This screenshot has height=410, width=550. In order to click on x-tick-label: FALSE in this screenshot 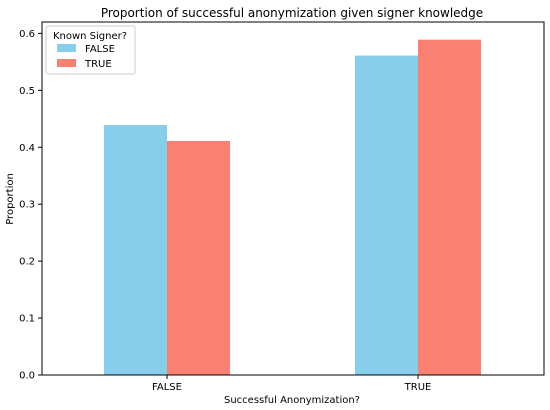, I will do `click(167, 387)`.